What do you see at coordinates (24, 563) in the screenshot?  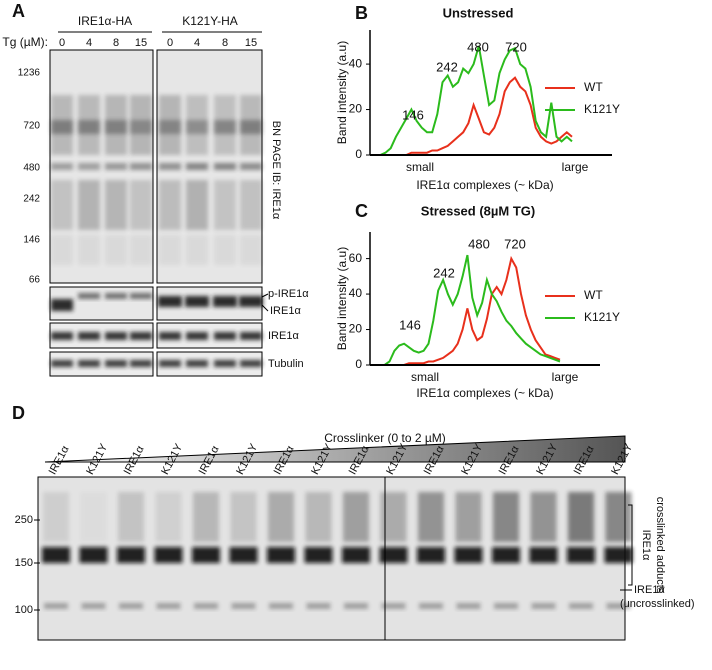 I see `mw-label: 150` at bounding box center [24, 563].